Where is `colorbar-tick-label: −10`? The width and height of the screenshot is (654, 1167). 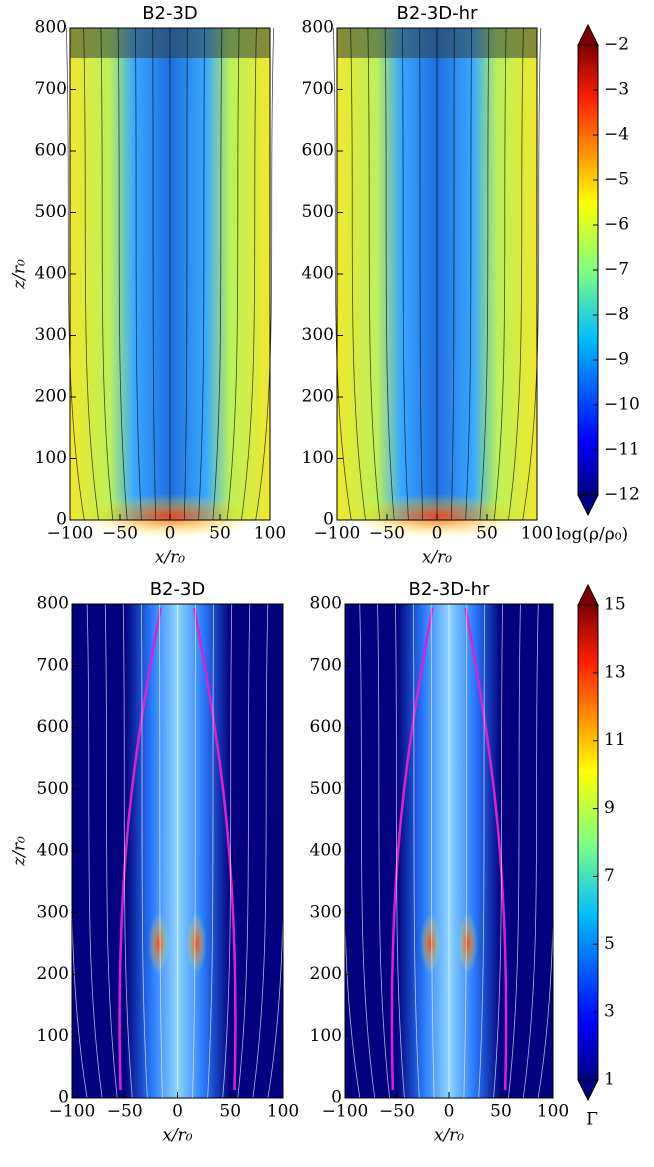 colorbar-tick-label: −10 is located at coordinates (622, 405).